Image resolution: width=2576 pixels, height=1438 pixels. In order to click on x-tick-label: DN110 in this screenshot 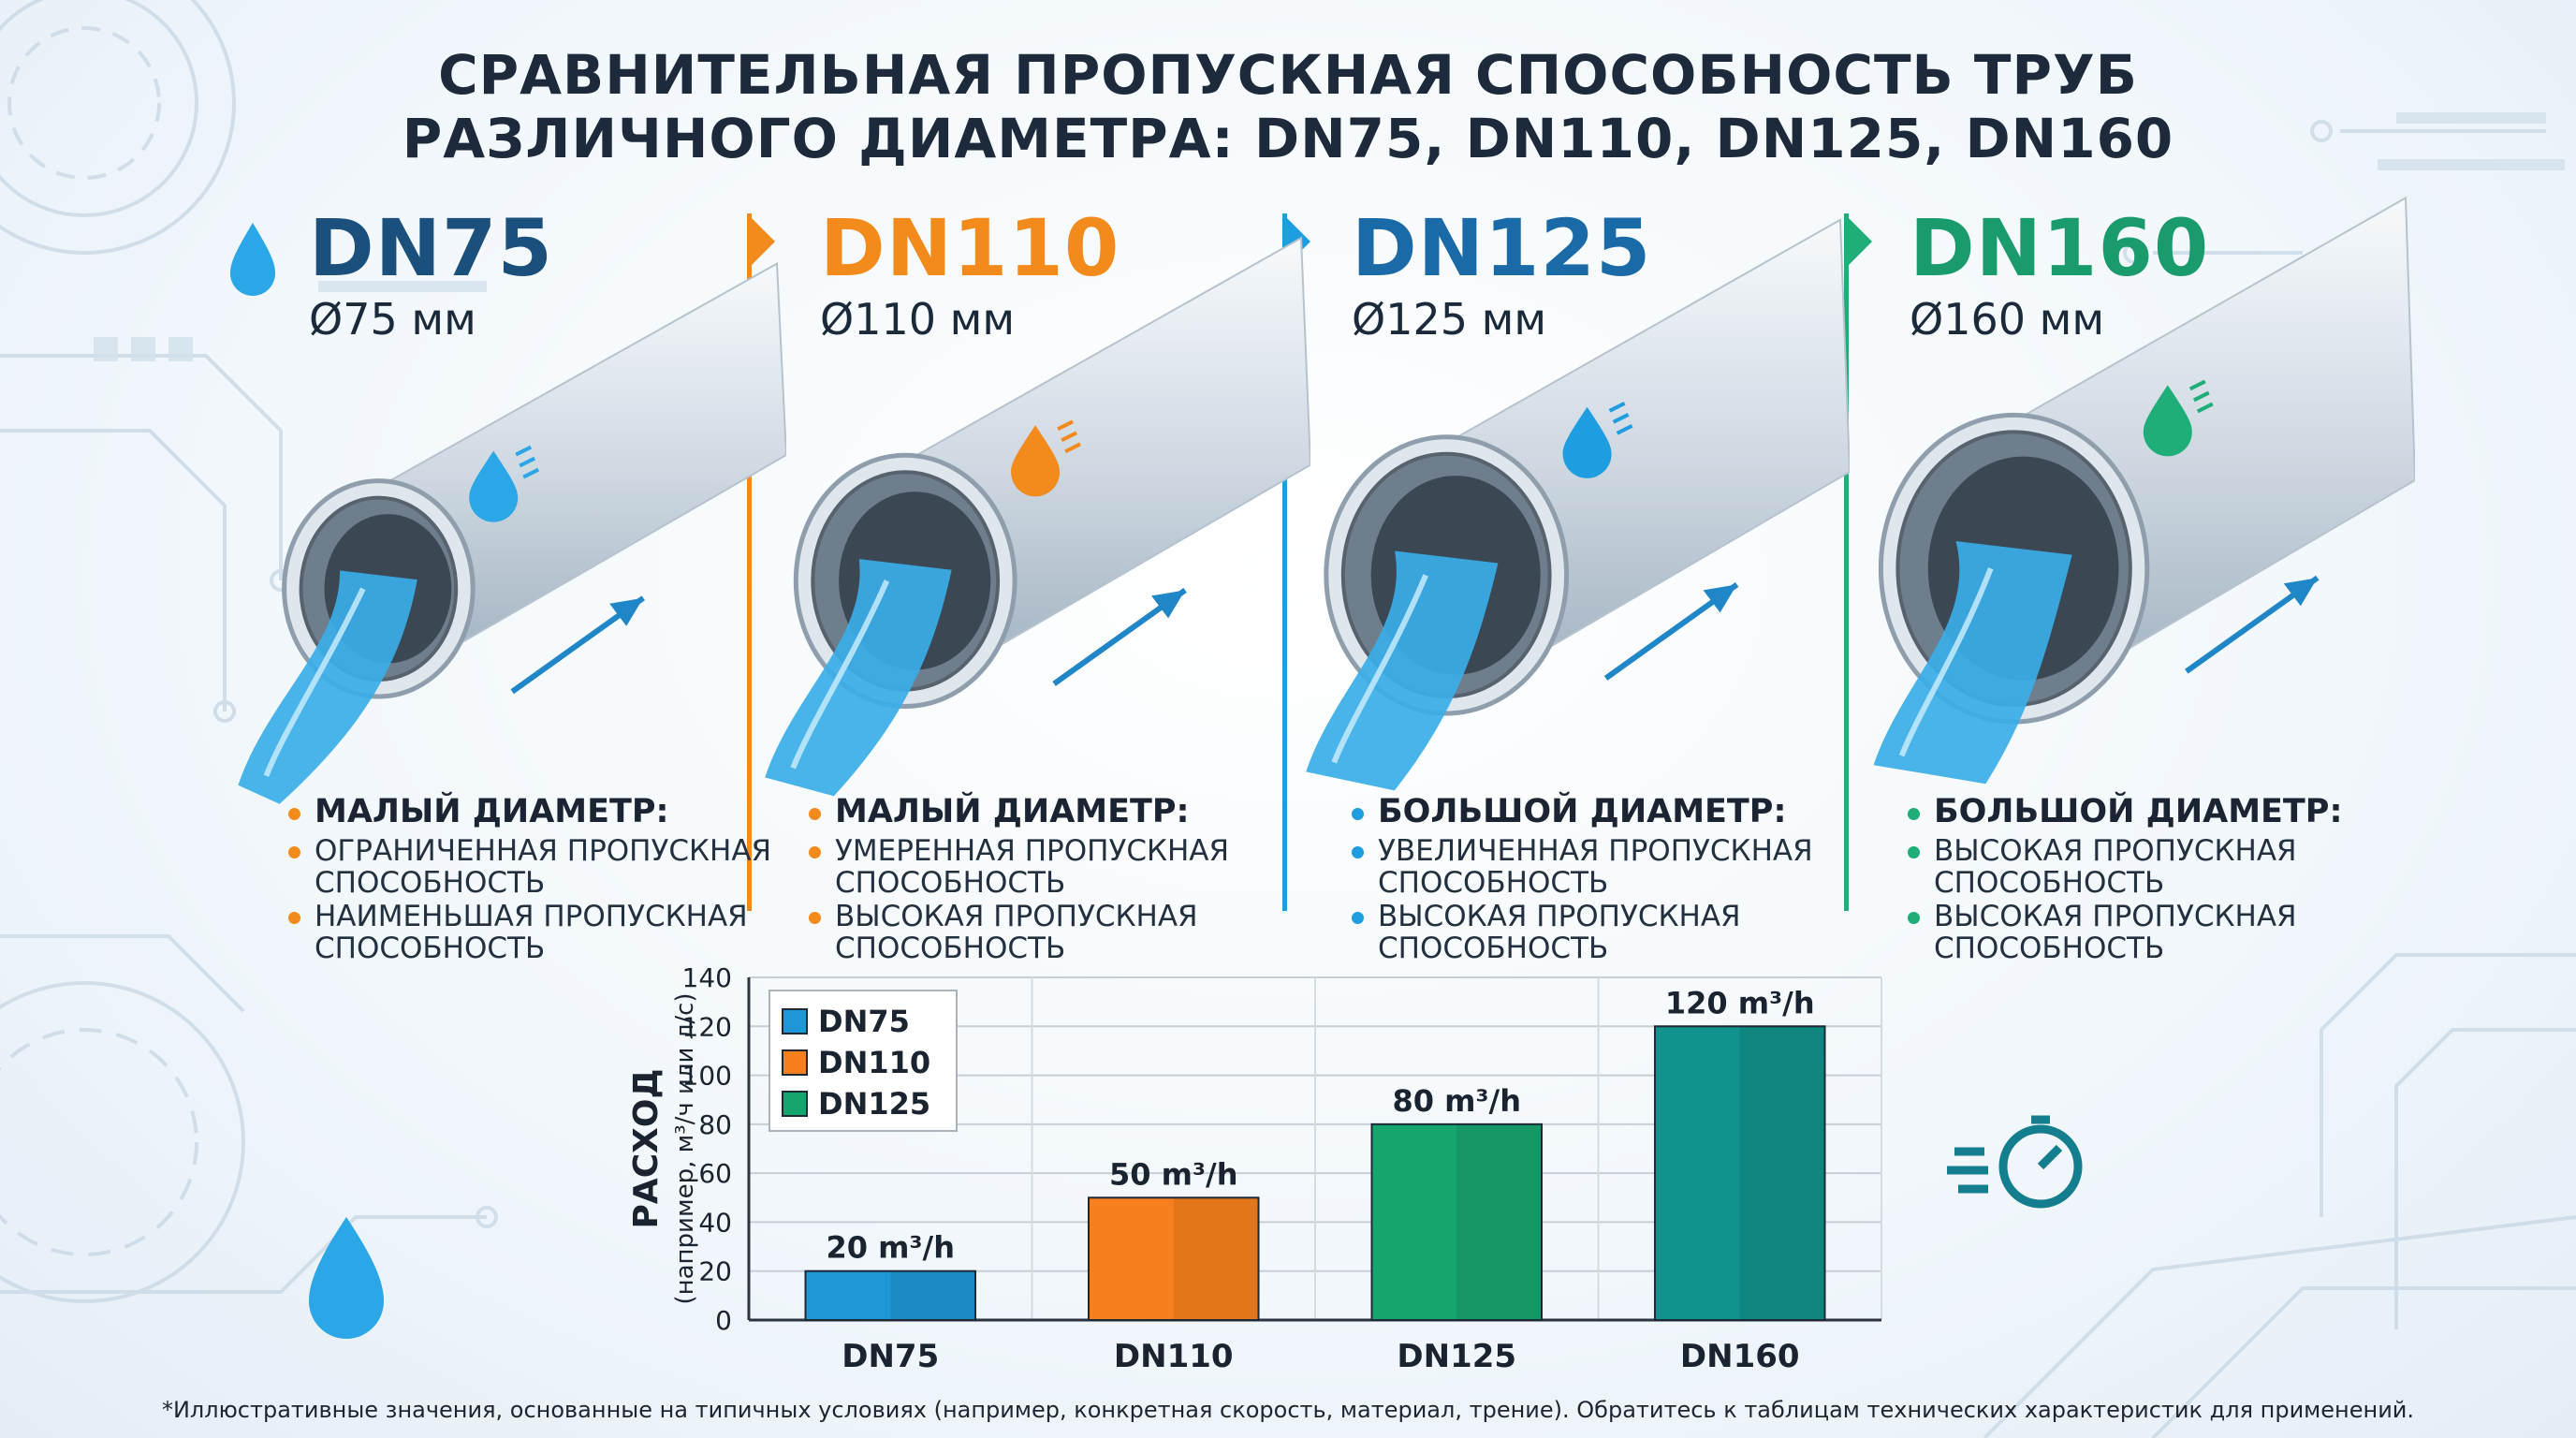, I will do `click(1174, 1356)`.